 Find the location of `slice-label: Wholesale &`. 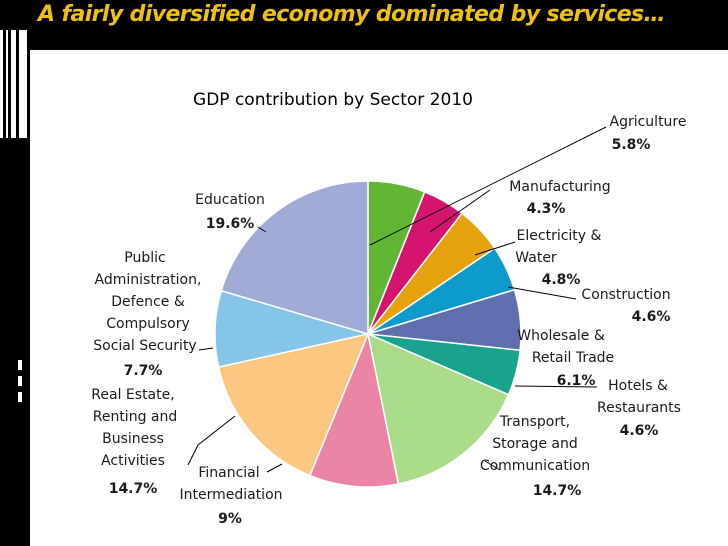

slice-label: Wholesale & is located at coordinates (561, 336).